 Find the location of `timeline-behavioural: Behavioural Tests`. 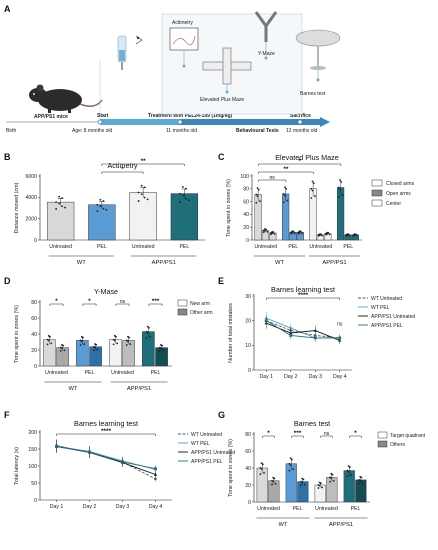

timeline-behavioural: Behavioural Tests is located at coordinates (257, 131).